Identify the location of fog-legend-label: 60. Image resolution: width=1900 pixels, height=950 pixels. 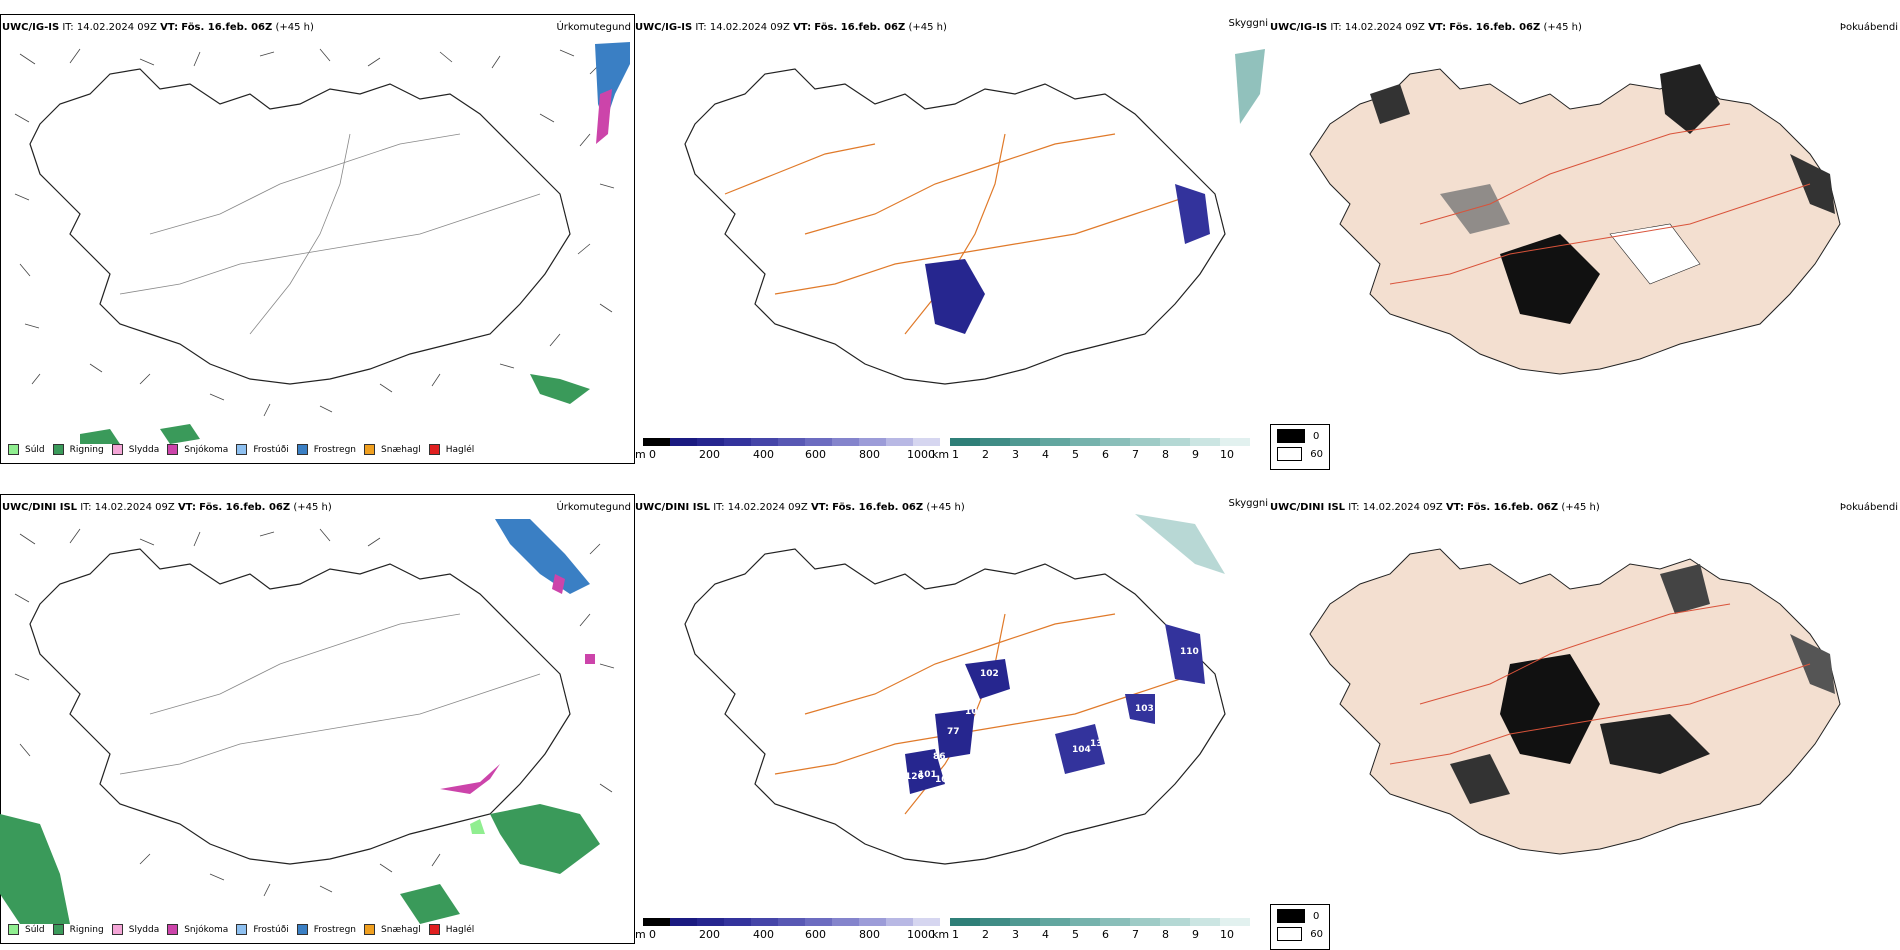
(1316, 934).